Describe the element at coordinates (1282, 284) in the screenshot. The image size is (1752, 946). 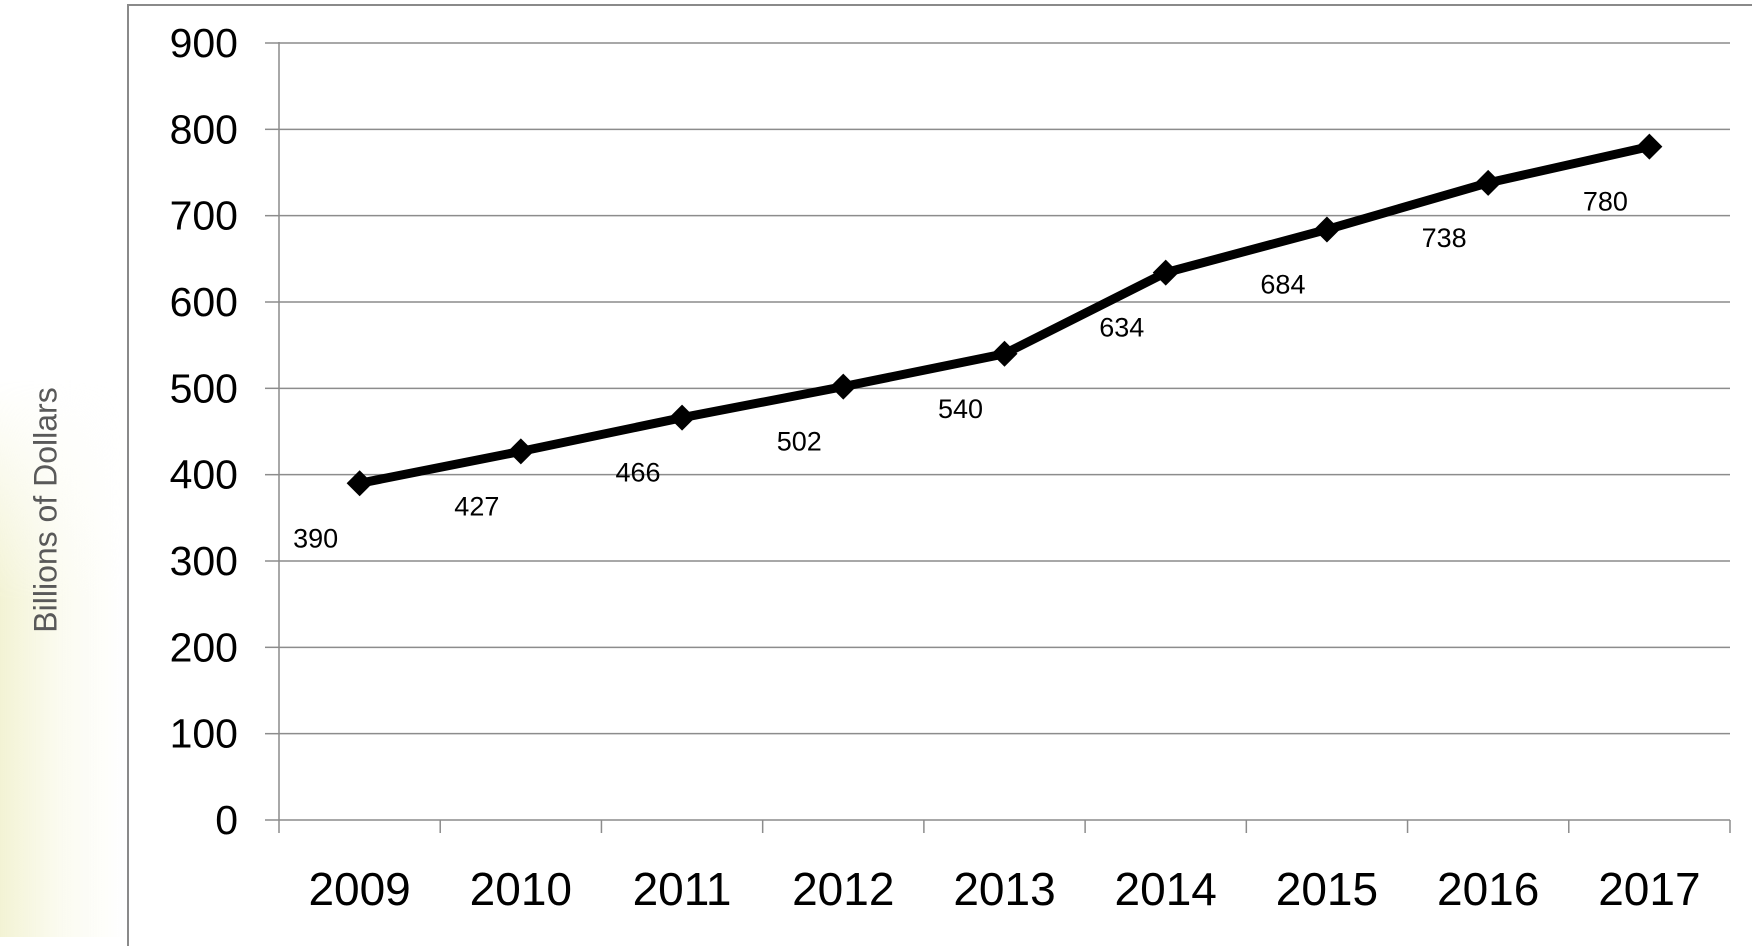
I see `data-label: 684` at that location.